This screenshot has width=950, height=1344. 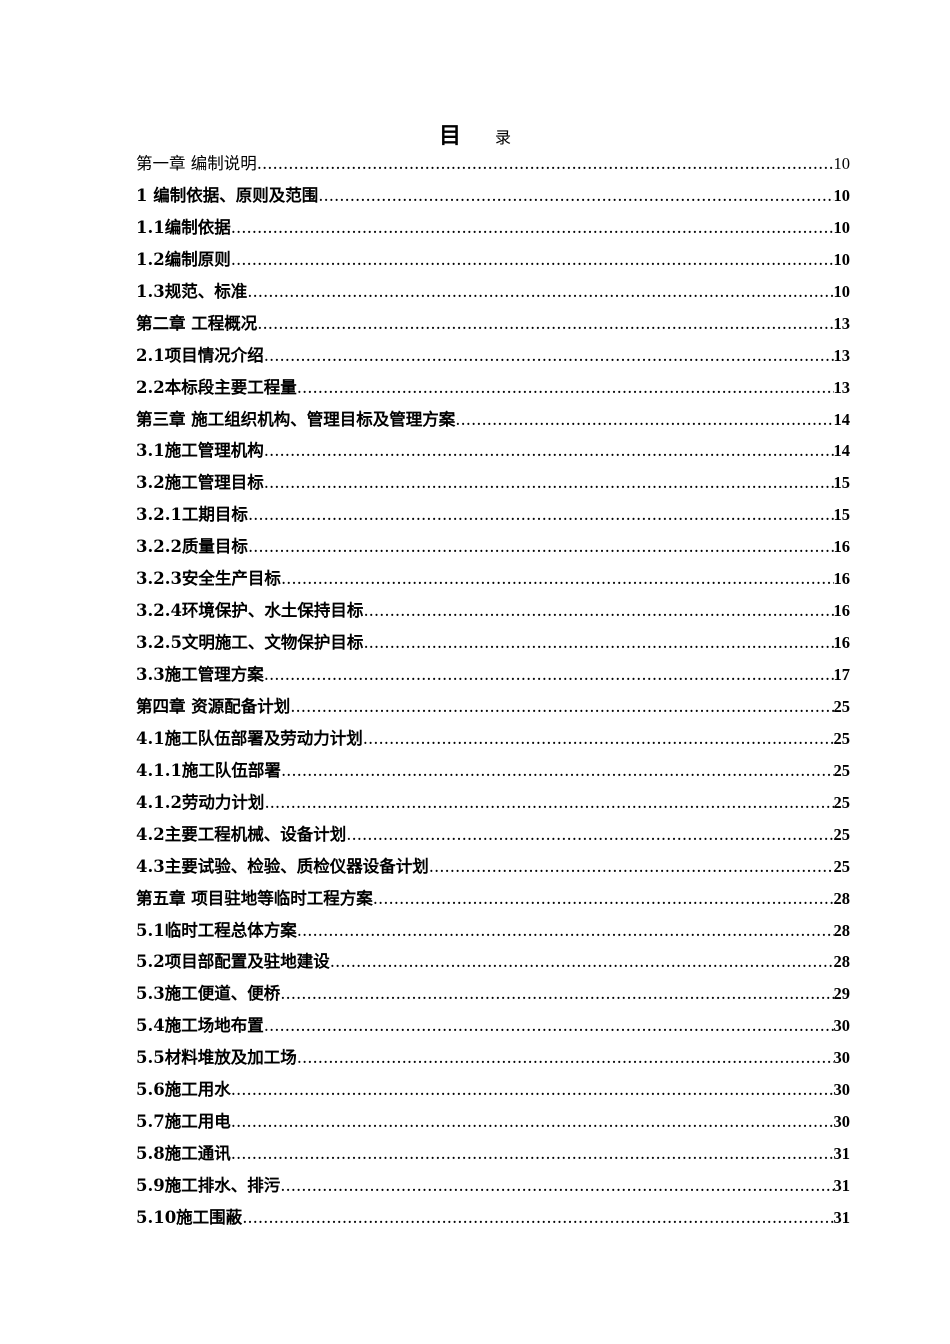 What do you see at coordinates (493, 326) in the screenshot?
I see `toc-entry: 第二章 工程概况 13` at bounding box center [493, 326].